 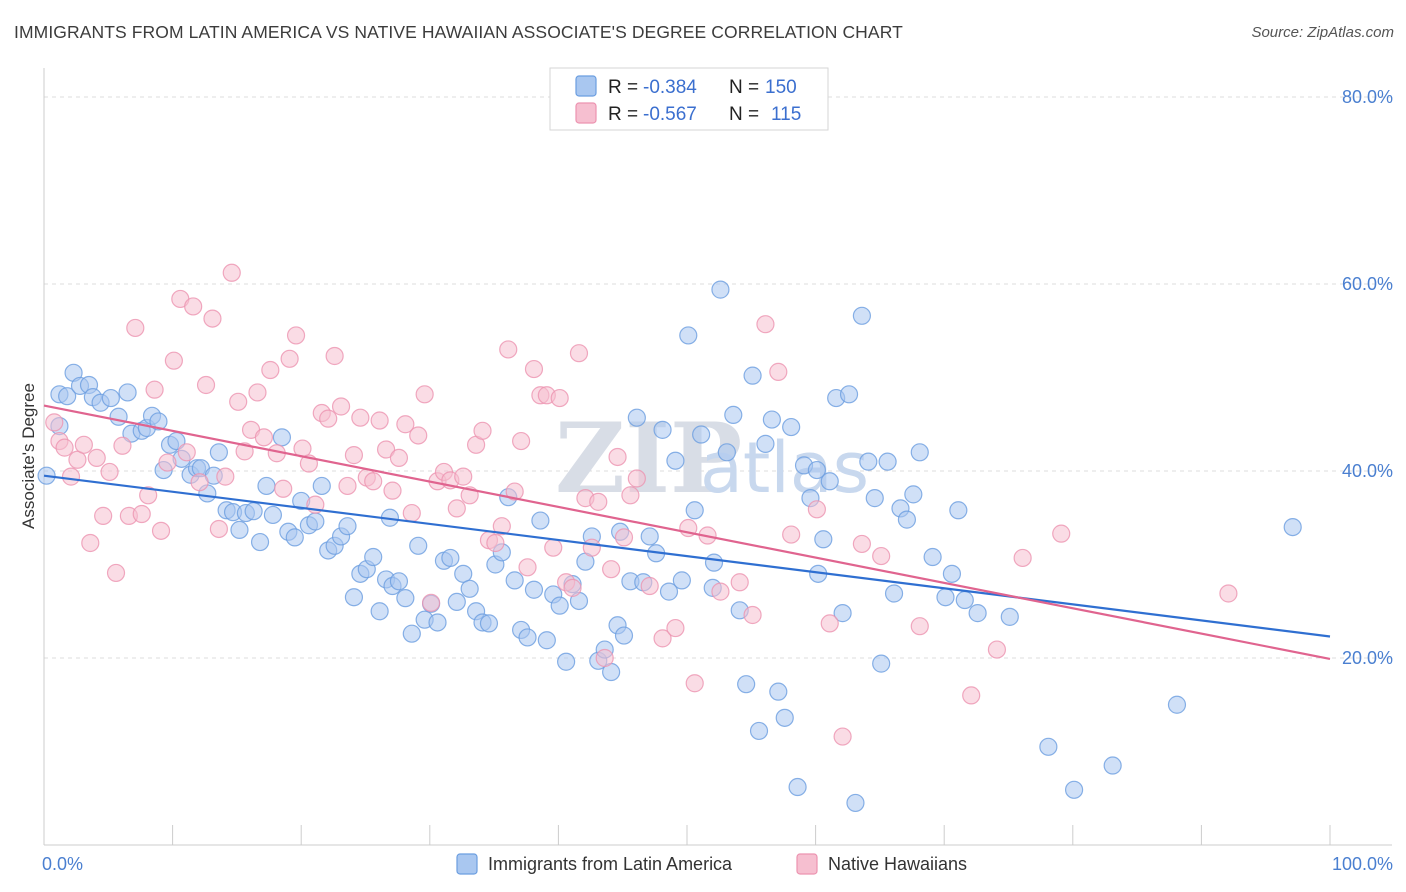 I want to click on y-tick-label: 20.0%, so click(x=1367, y=658).